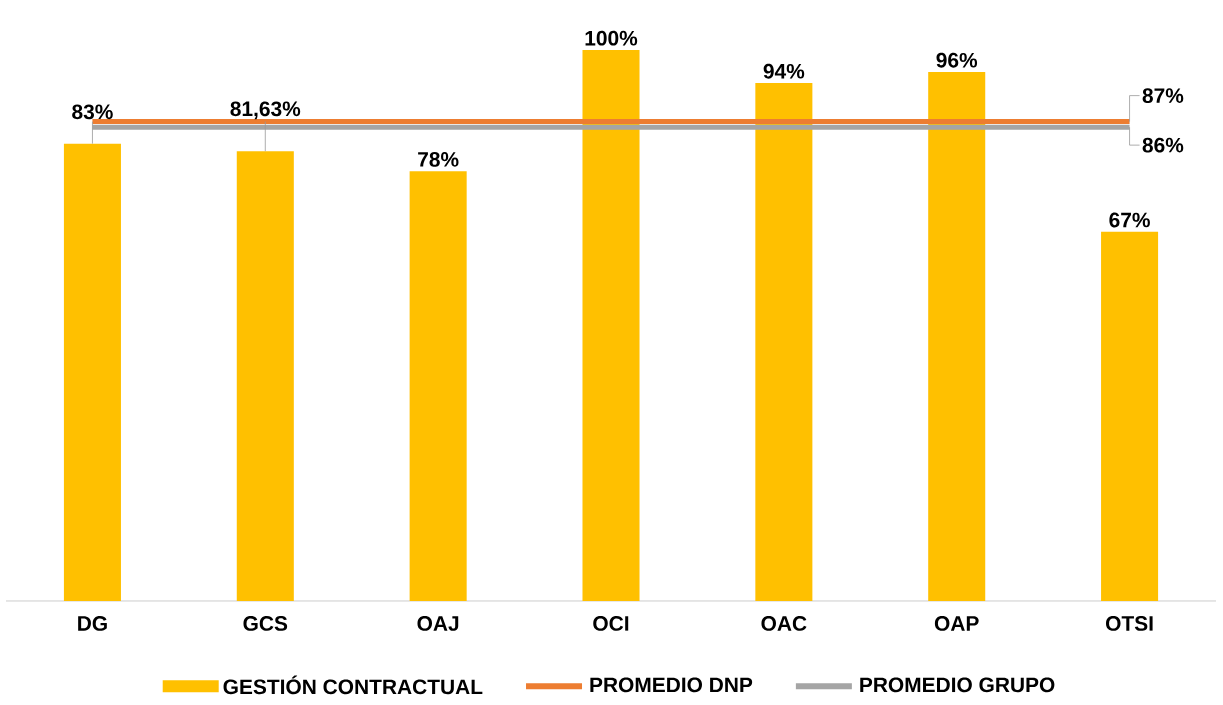 This screenshot has height=705, width=1223. Describe the element at coordinates (611, 623) in the screenshot. I see `x-tick-label: OCI` at that location.